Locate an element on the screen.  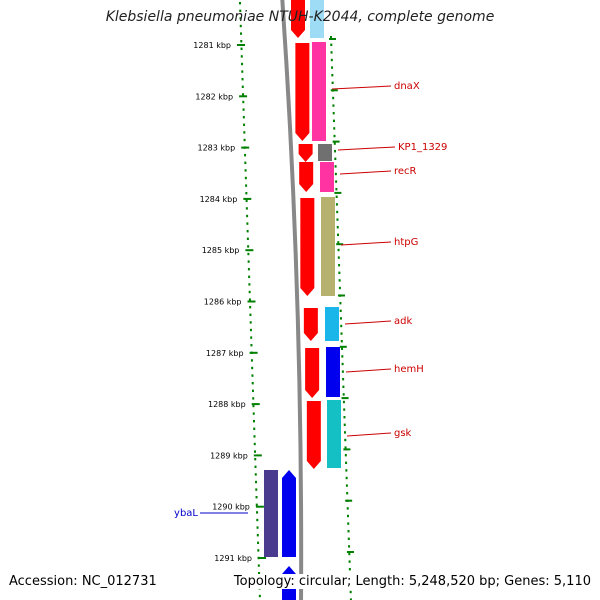
gene-label-gsk: gsk is located at coordinates (403, 433).